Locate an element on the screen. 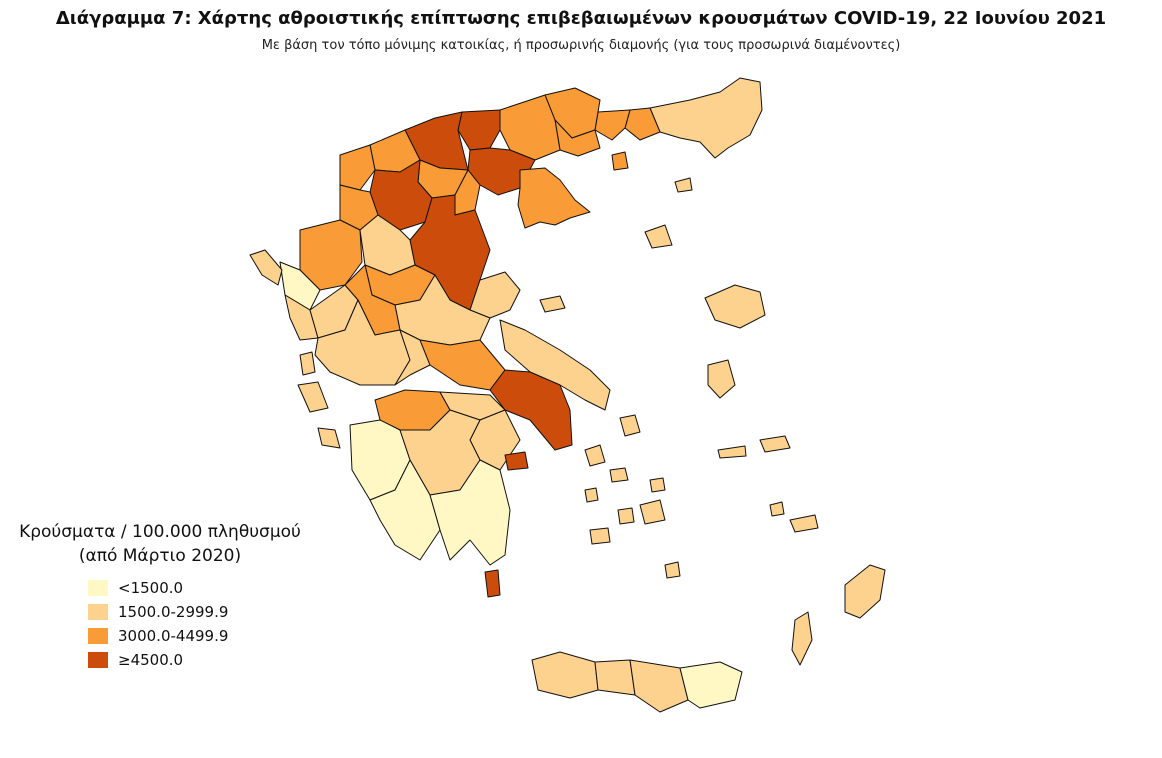  region-rethymno is located at coordinates (615, 677).